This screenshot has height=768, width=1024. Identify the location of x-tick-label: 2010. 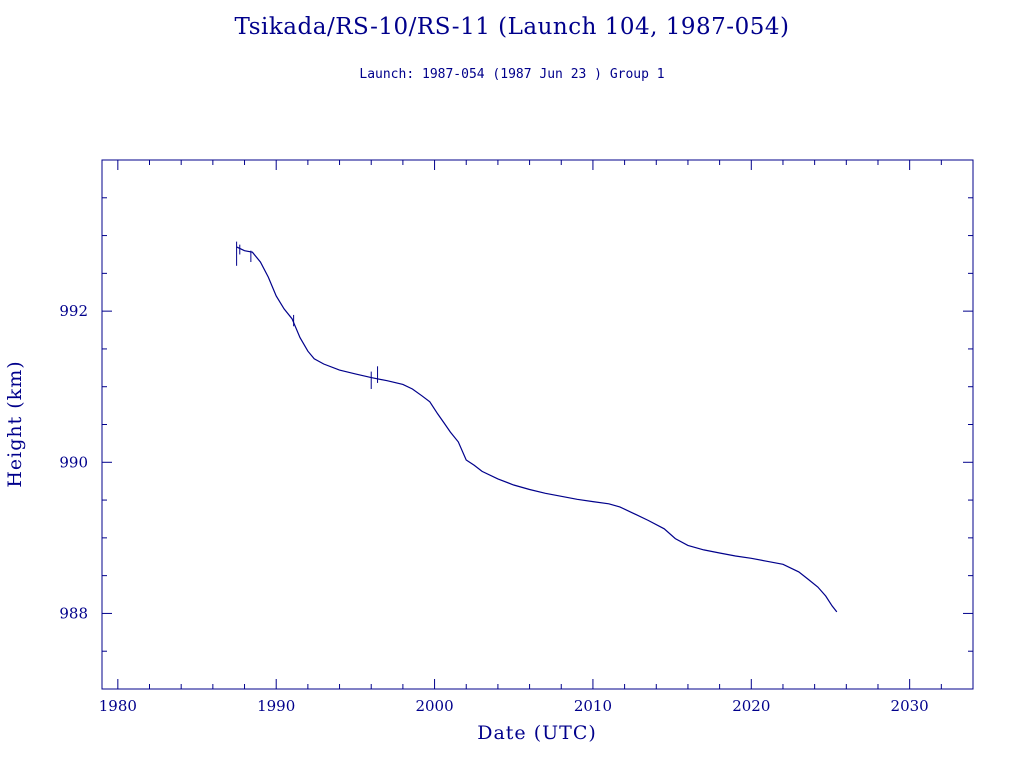
(593, 706).